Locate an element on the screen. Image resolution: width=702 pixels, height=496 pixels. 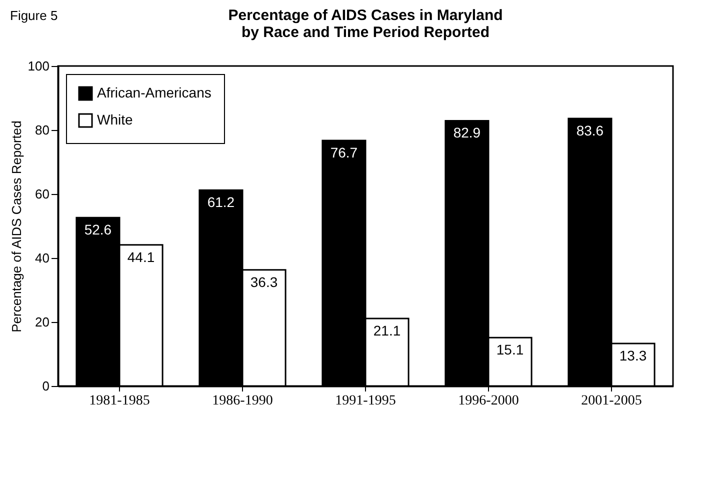
data-label: 15.1 is located at coordinates (510, 350).